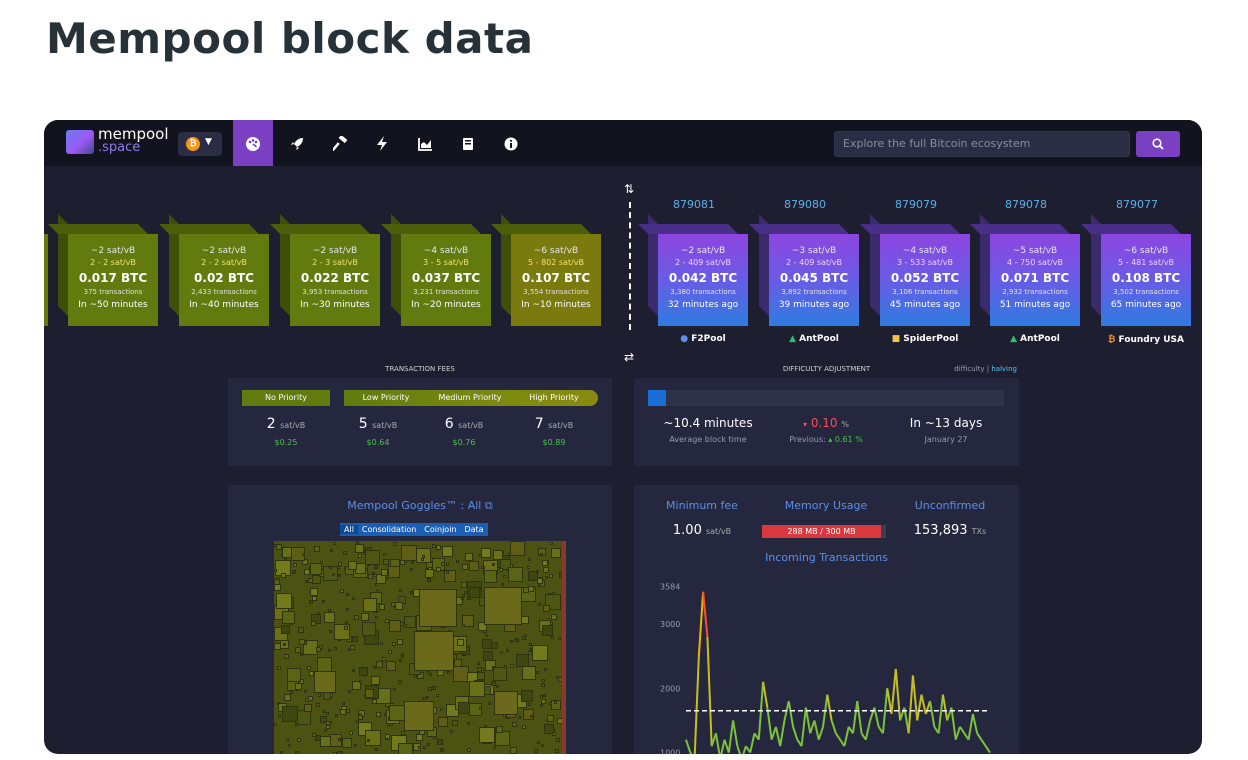 This screenshot has width=1248, height=760. What do you see at coordinates (1004, 369) in the screenshot?
I see `halving-tab: halving` at bounding box center [1004, 369].